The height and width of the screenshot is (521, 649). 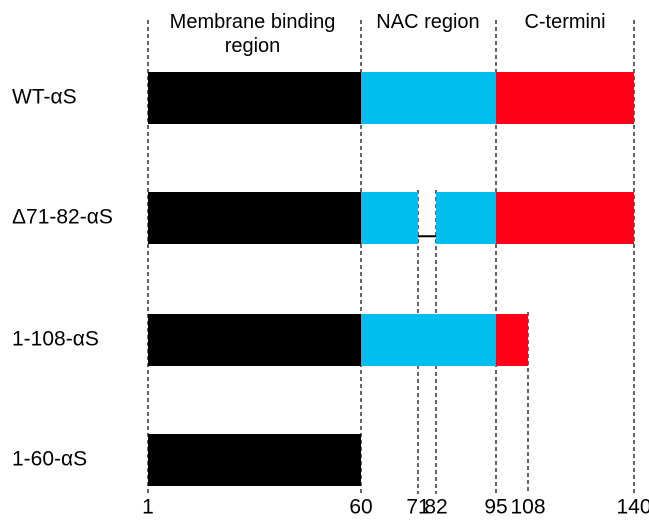 I want to click on region-header: NAC region, so click(x=428, y=22).